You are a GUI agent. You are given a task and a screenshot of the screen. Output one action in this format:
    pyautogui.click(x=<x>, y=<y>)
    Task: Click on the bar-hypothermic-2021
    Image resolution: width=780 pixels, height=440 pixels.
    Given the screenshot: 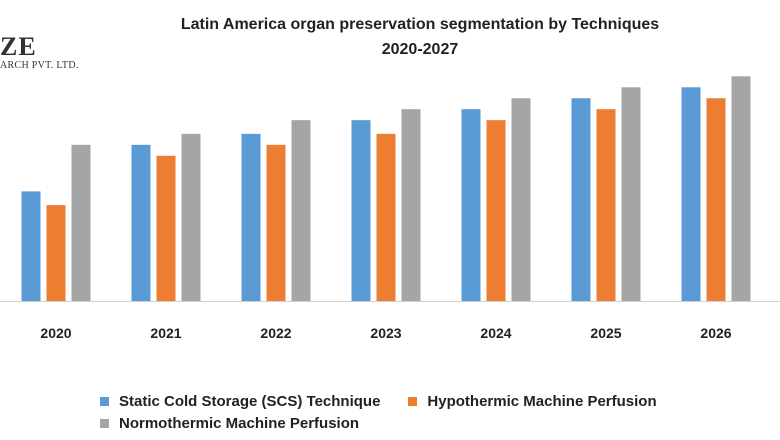 What is the action you would take?
    pyautogui.click(x=166, y=228)
    